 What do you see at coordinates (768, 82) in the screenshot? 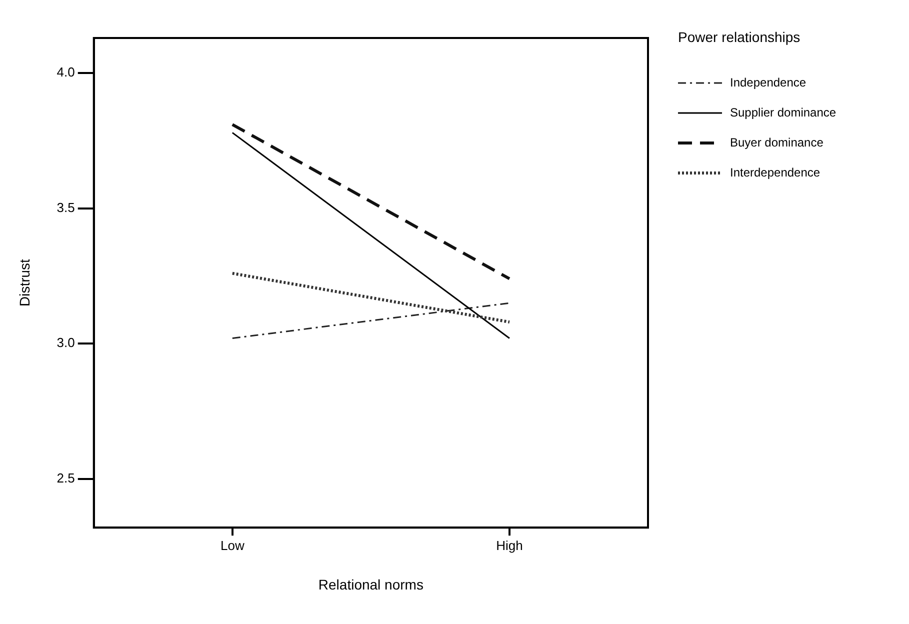
I see `legend-label: Independence` at bounding box center [768, 82].